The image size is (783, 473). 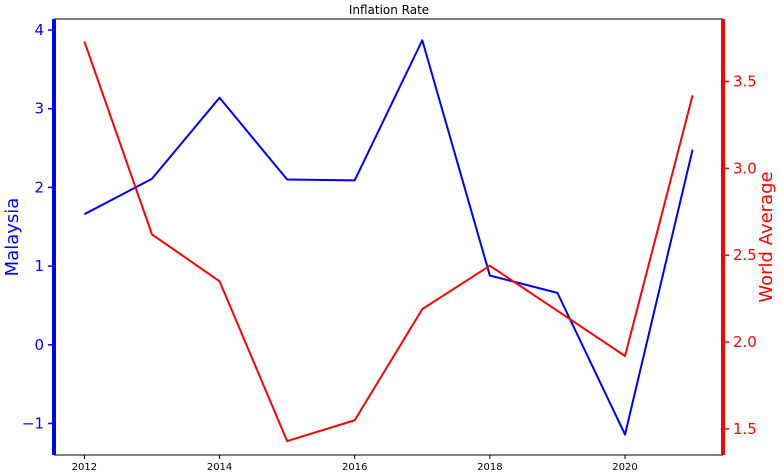 What do you see at coordinates (745, 342) in the screenshot?
I see `right-tick-label: 2.0` at bounding box center [745, 342].